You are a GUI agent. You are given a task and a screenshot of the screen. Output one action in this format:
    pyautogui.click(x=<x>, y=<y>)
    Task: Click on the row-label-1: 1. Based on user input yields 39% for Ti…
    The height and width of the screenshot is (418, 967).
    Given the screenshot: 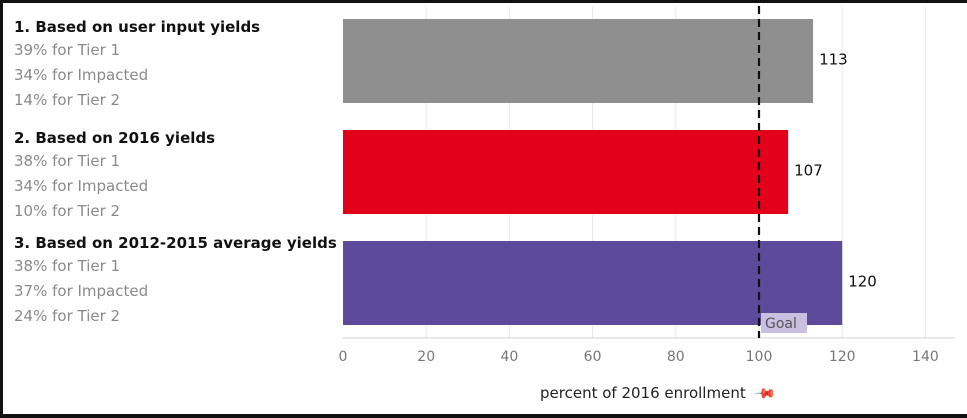 What is the action you would take?
    pyautogui.click(x=174, y=64)
    